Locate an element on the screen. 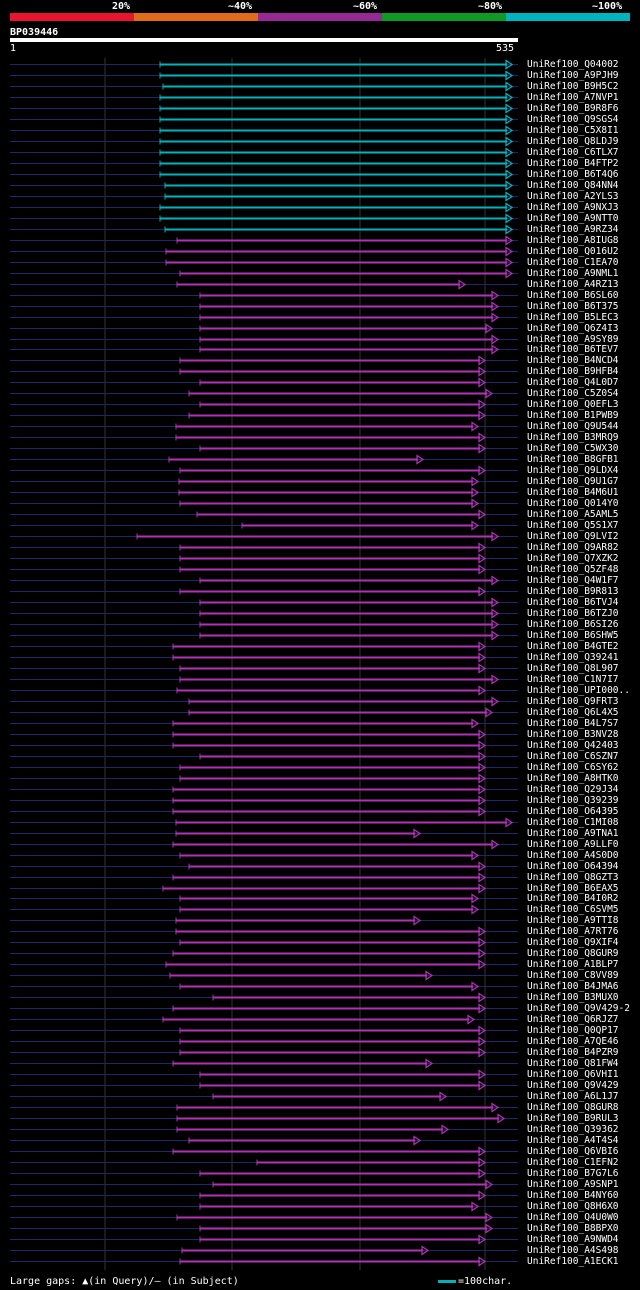 Image resolution: width=640 pixels, height=1290 pixels. hit-label: UniRef100_B7G7L6 is located at coordinates (573, 1173).